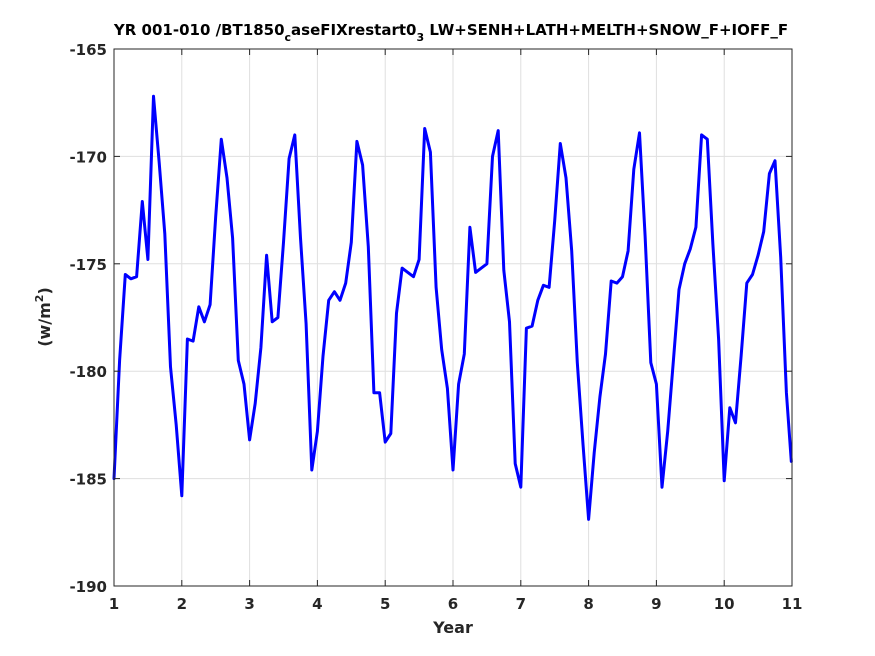  I want to click on x-axis-title: Year, so click(452, 627).